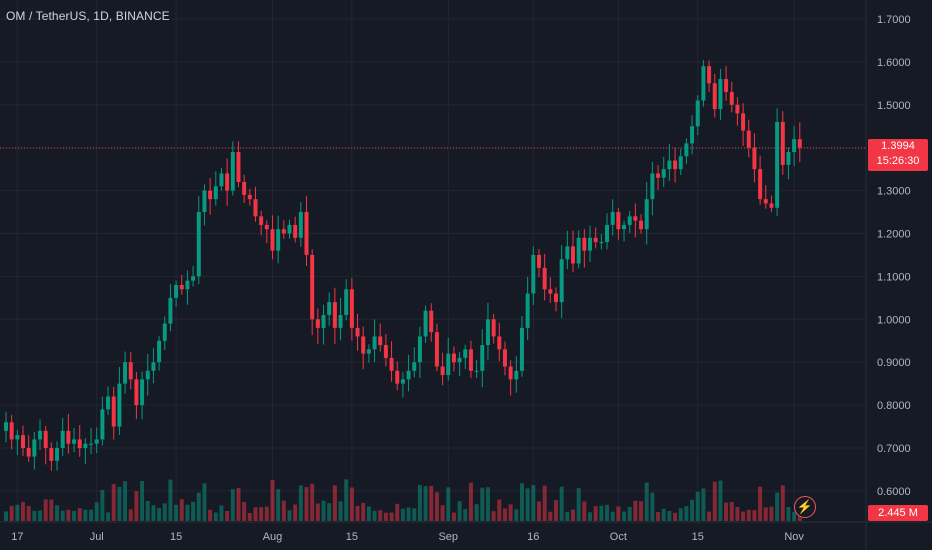 This screenshot has width=932, height=550. Describe the element at coordinates (466, 532) in the screenshot. I see `time-axis: 17 Jul 15 Aug 15 Sep 16 Oct 15 Nov` at that location.